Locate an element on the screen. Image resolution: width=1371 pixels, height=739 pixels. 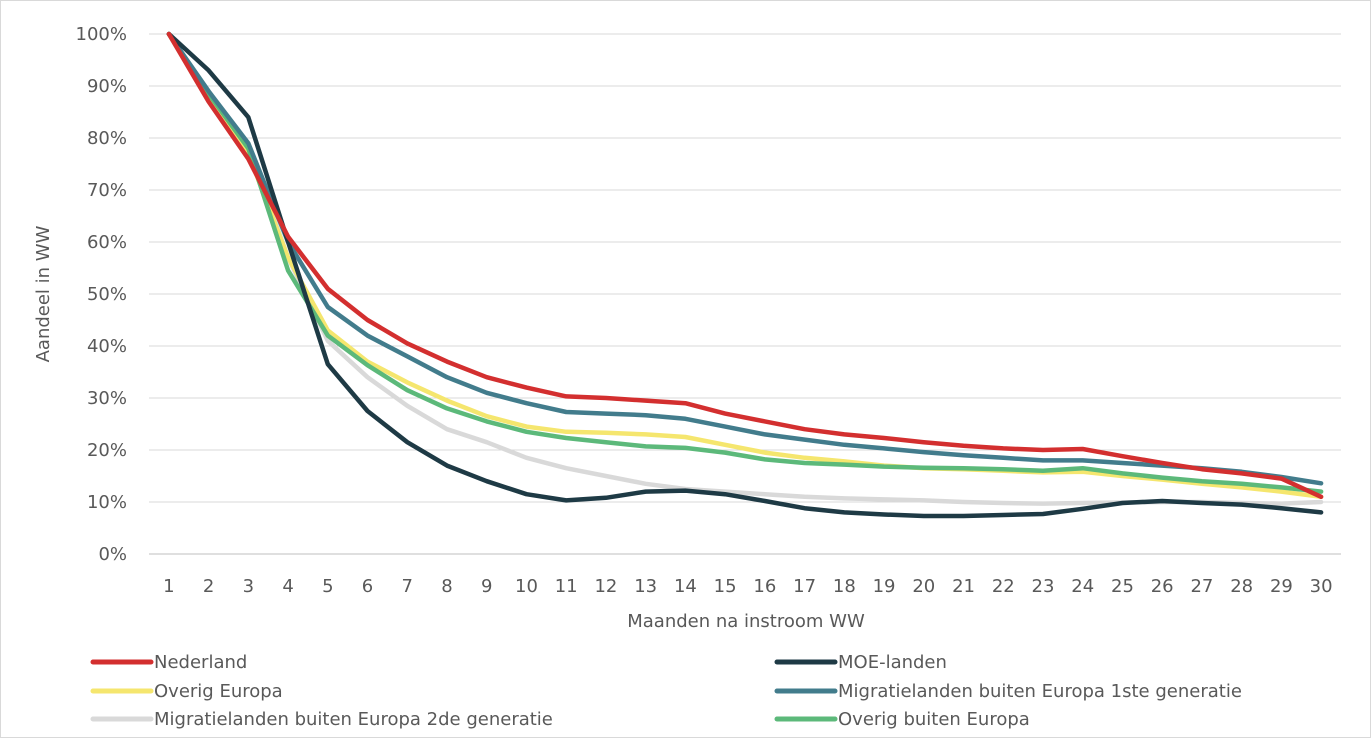
legend-label: Nederland is located at coordinates (200, 662).